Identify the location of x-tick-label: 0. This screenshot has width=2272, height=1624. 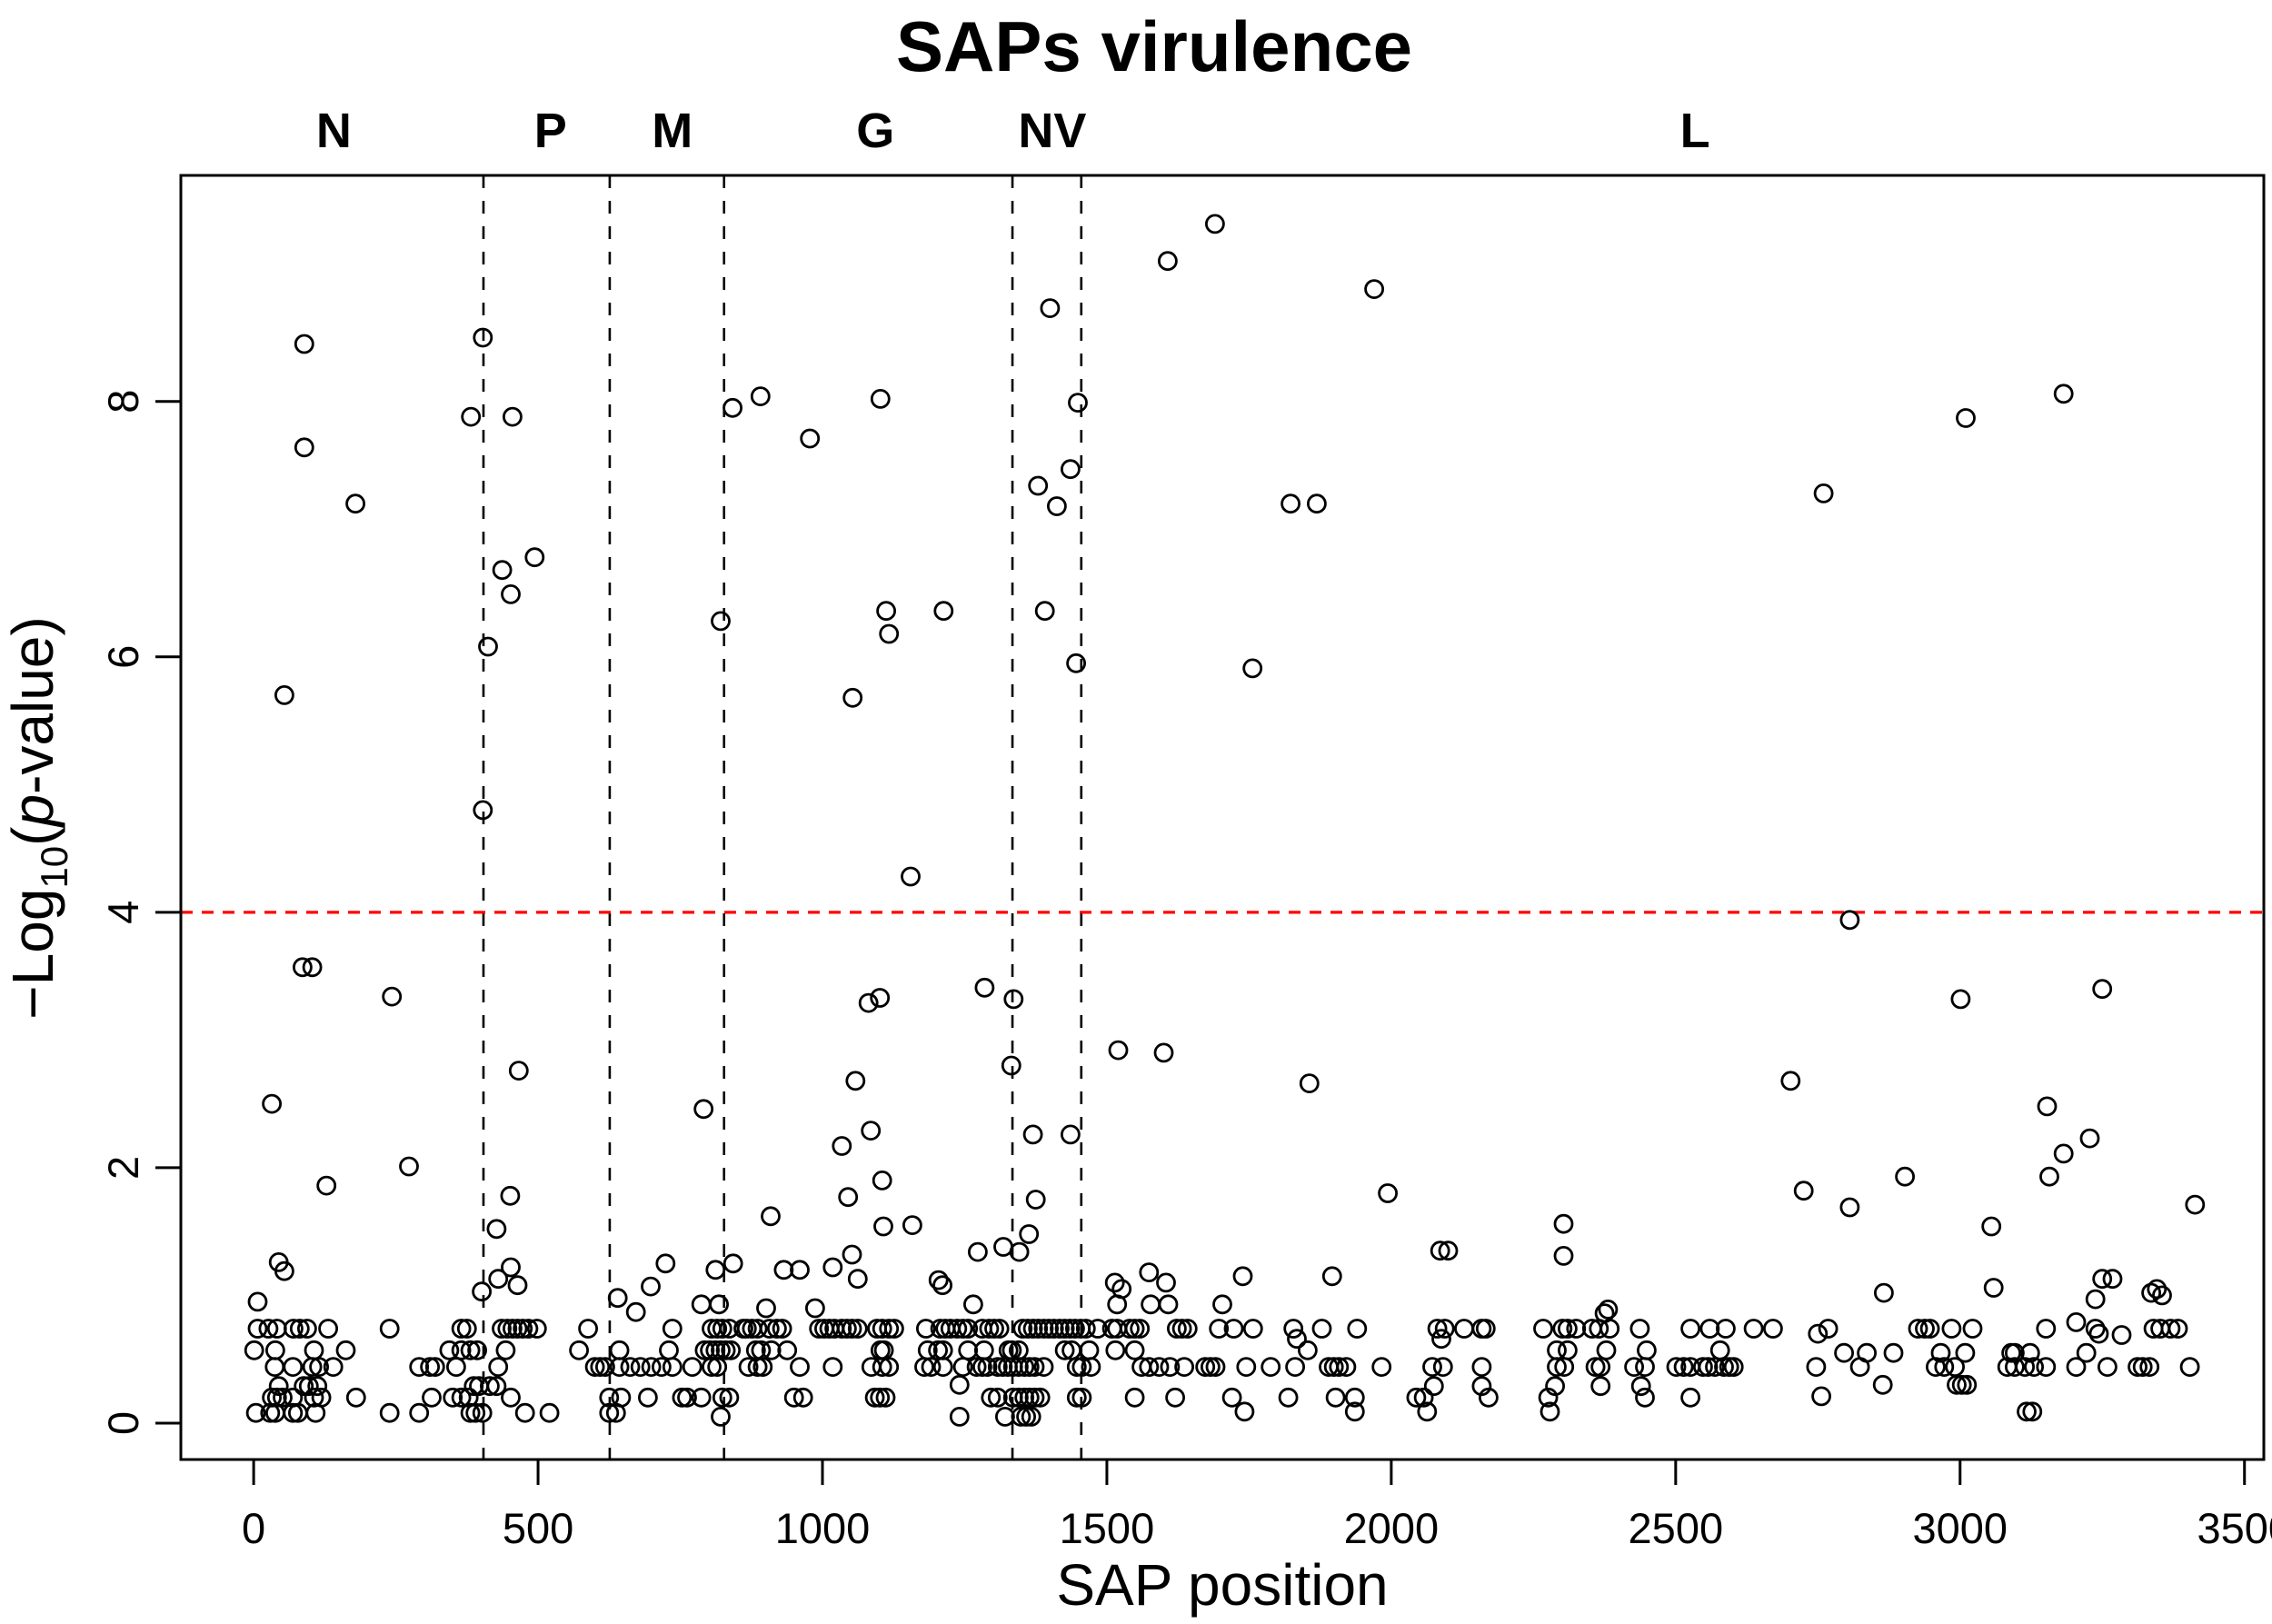
(254, 1528).